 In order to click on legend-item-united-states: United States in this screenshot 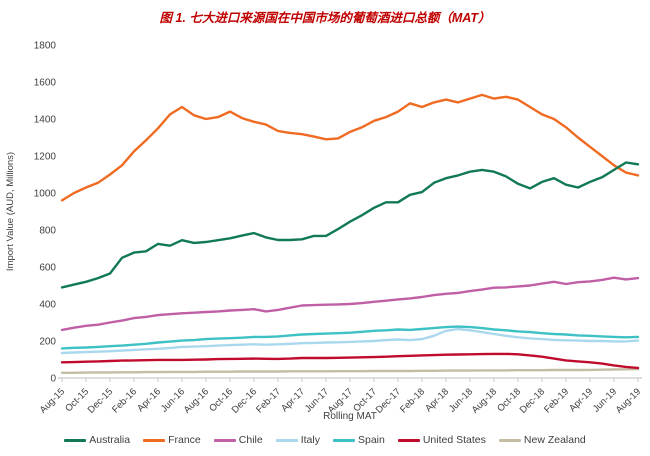, I will do `click(441, 440)`.